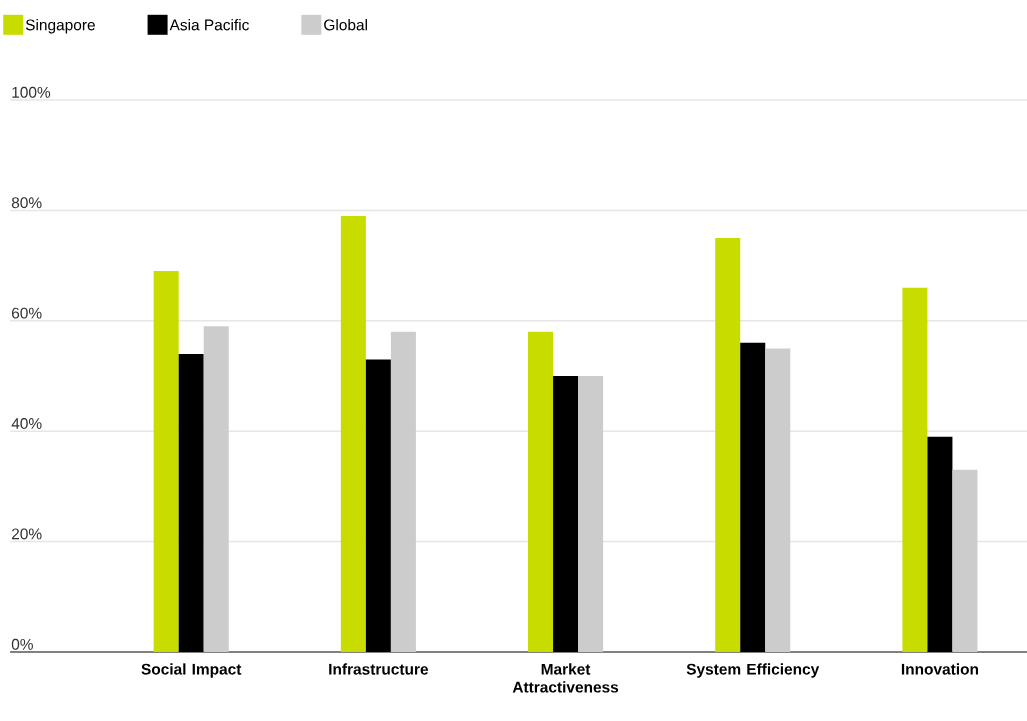 The width and height of the screenshot is (1027, 721). I want to click on x-tick-label: Social Impact, so click(191, 670).